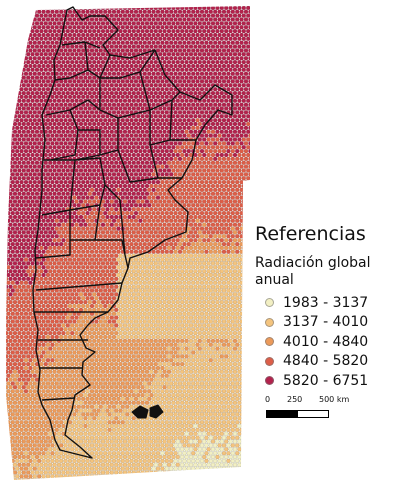 Image resolution: width=400 pixels, height=489 pixels. What do you see at coordinates (147, 411) in the screenshot?
I see `malvinas-islands` at bounding box center [147, 411].